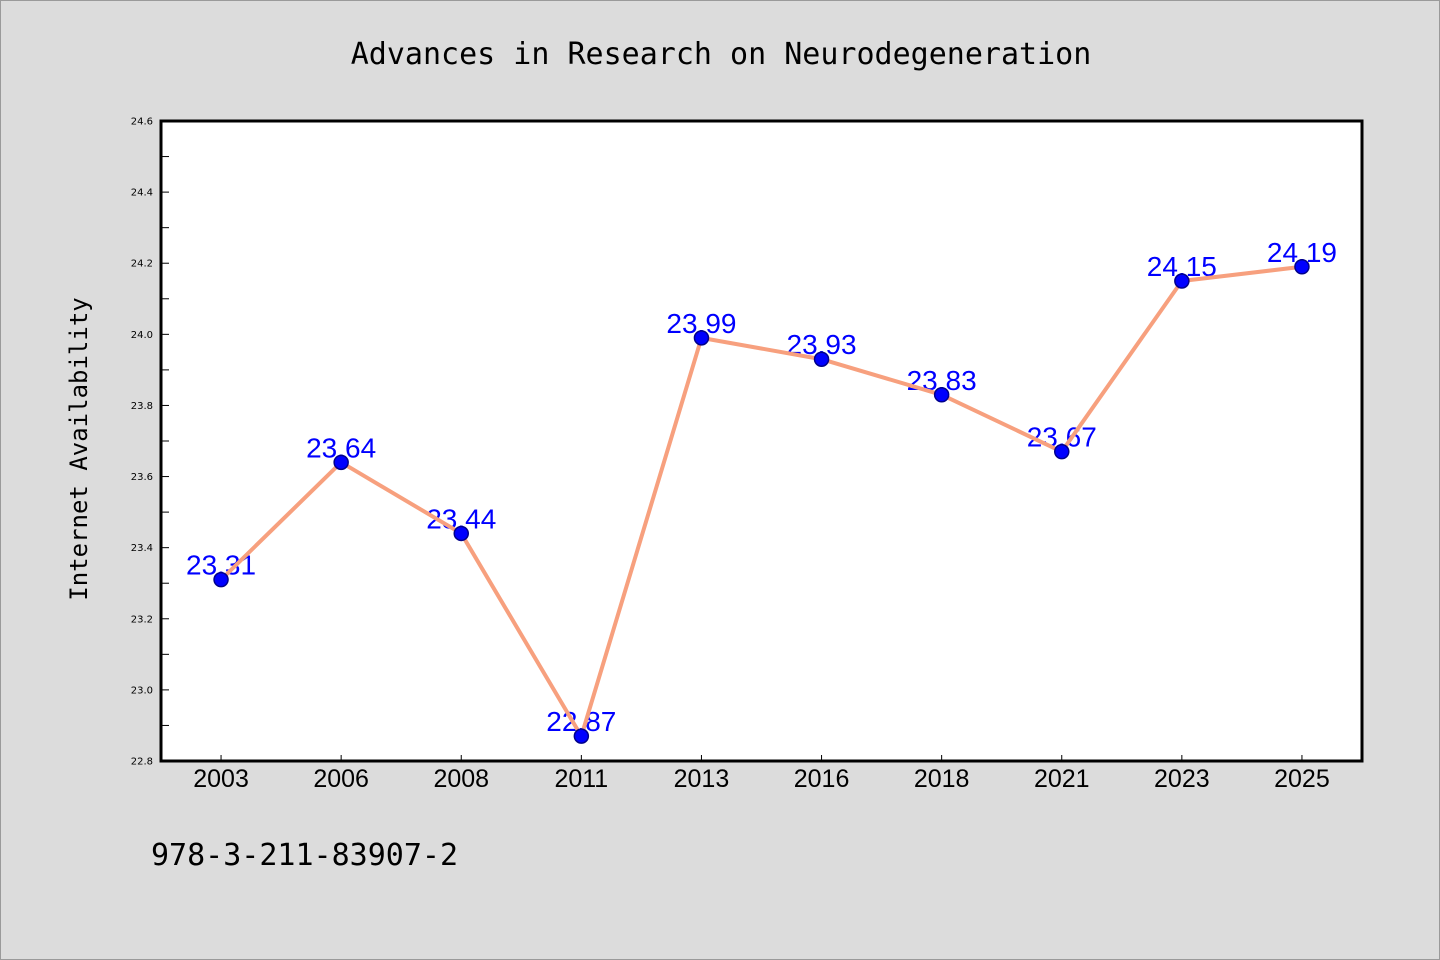  Describe the element at coordinates (341, 779) in the screenshot. I see `x-tick-label: 2006` at that location.